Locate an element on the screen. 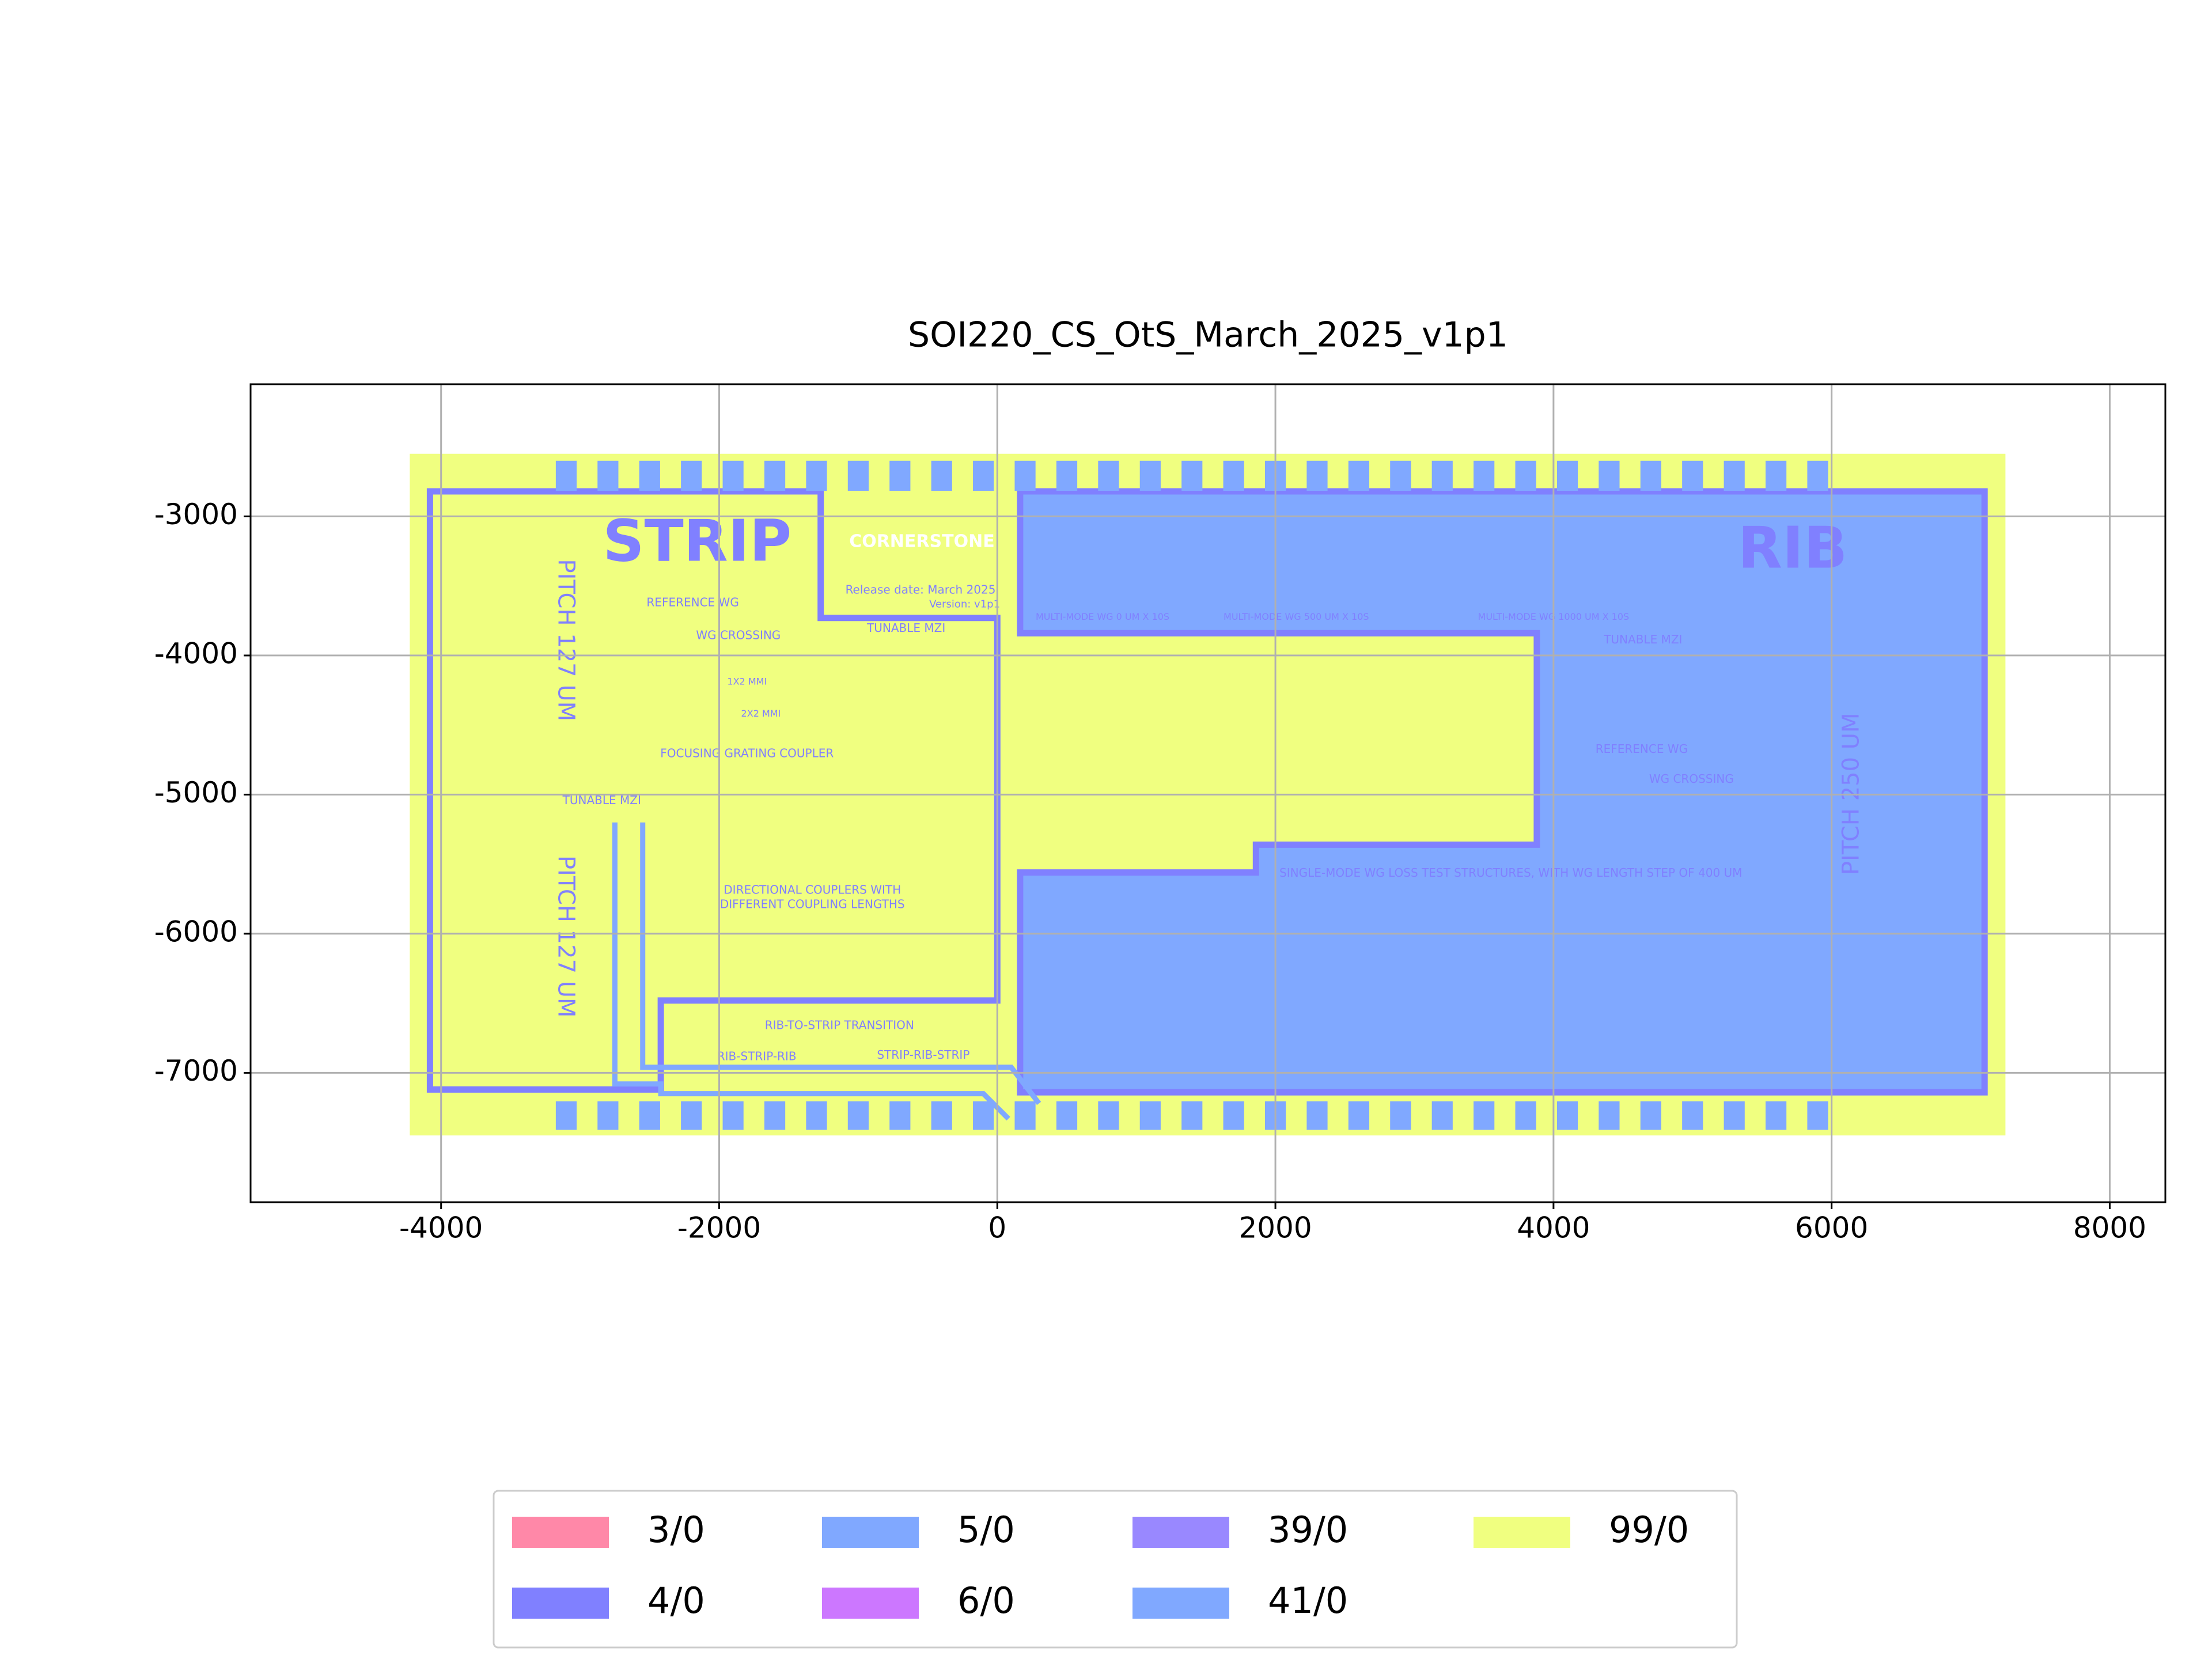 This screenshot has height=1659, width=2212. legend-label: 41/0 is located at coordinates (1308, 1601).